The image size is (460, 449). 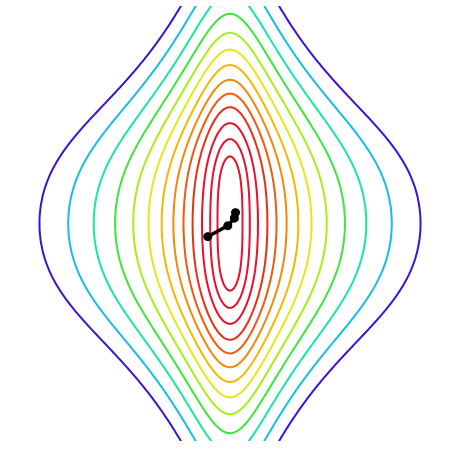 What do you see at coordinates (221, 225) in the screenshot?
I see `optimizer-path` at bounding box center [221, 225].